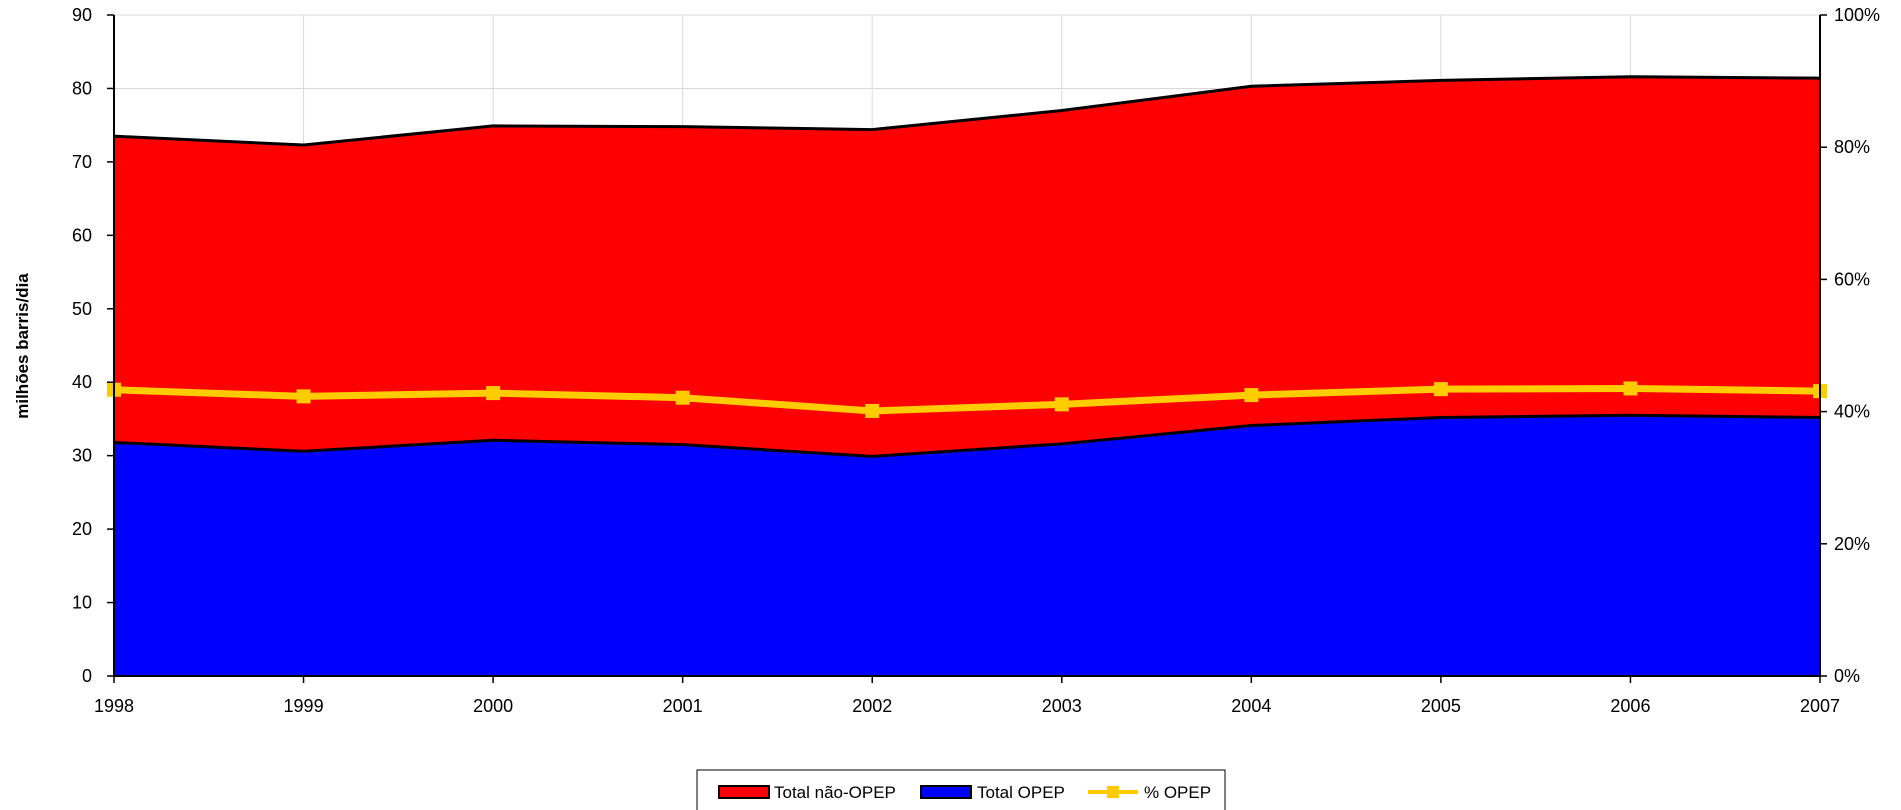 This screenshot has width=1901, height=810. Describe the element at coordinates (1021, 792) in the screenshot. I see `legend-label: Total OPEP` at that location.